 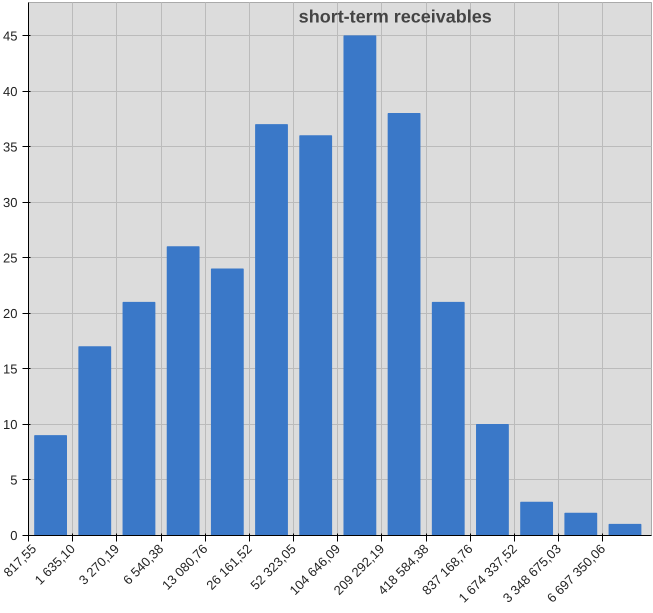 I want to click on y-tick-label: 35, so click(x=10, y=146).